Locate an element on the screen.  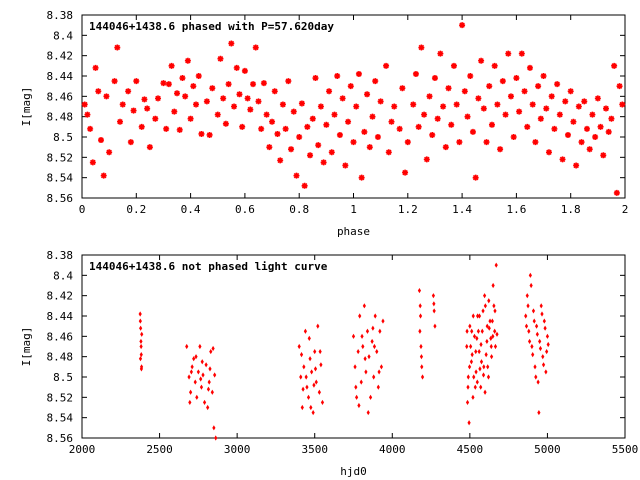
unphased-y-tick-label: 8.56 is located at coordinates (60, 438).